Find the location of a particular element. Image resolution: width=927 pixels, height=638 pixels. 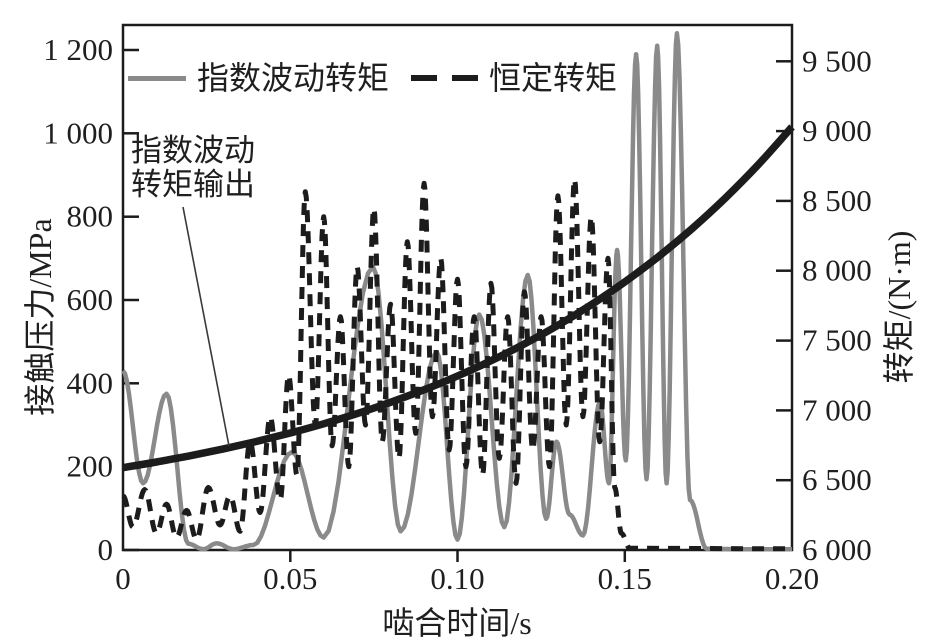

x-tick-label: 0.15 is located at coordinates (625, 578).